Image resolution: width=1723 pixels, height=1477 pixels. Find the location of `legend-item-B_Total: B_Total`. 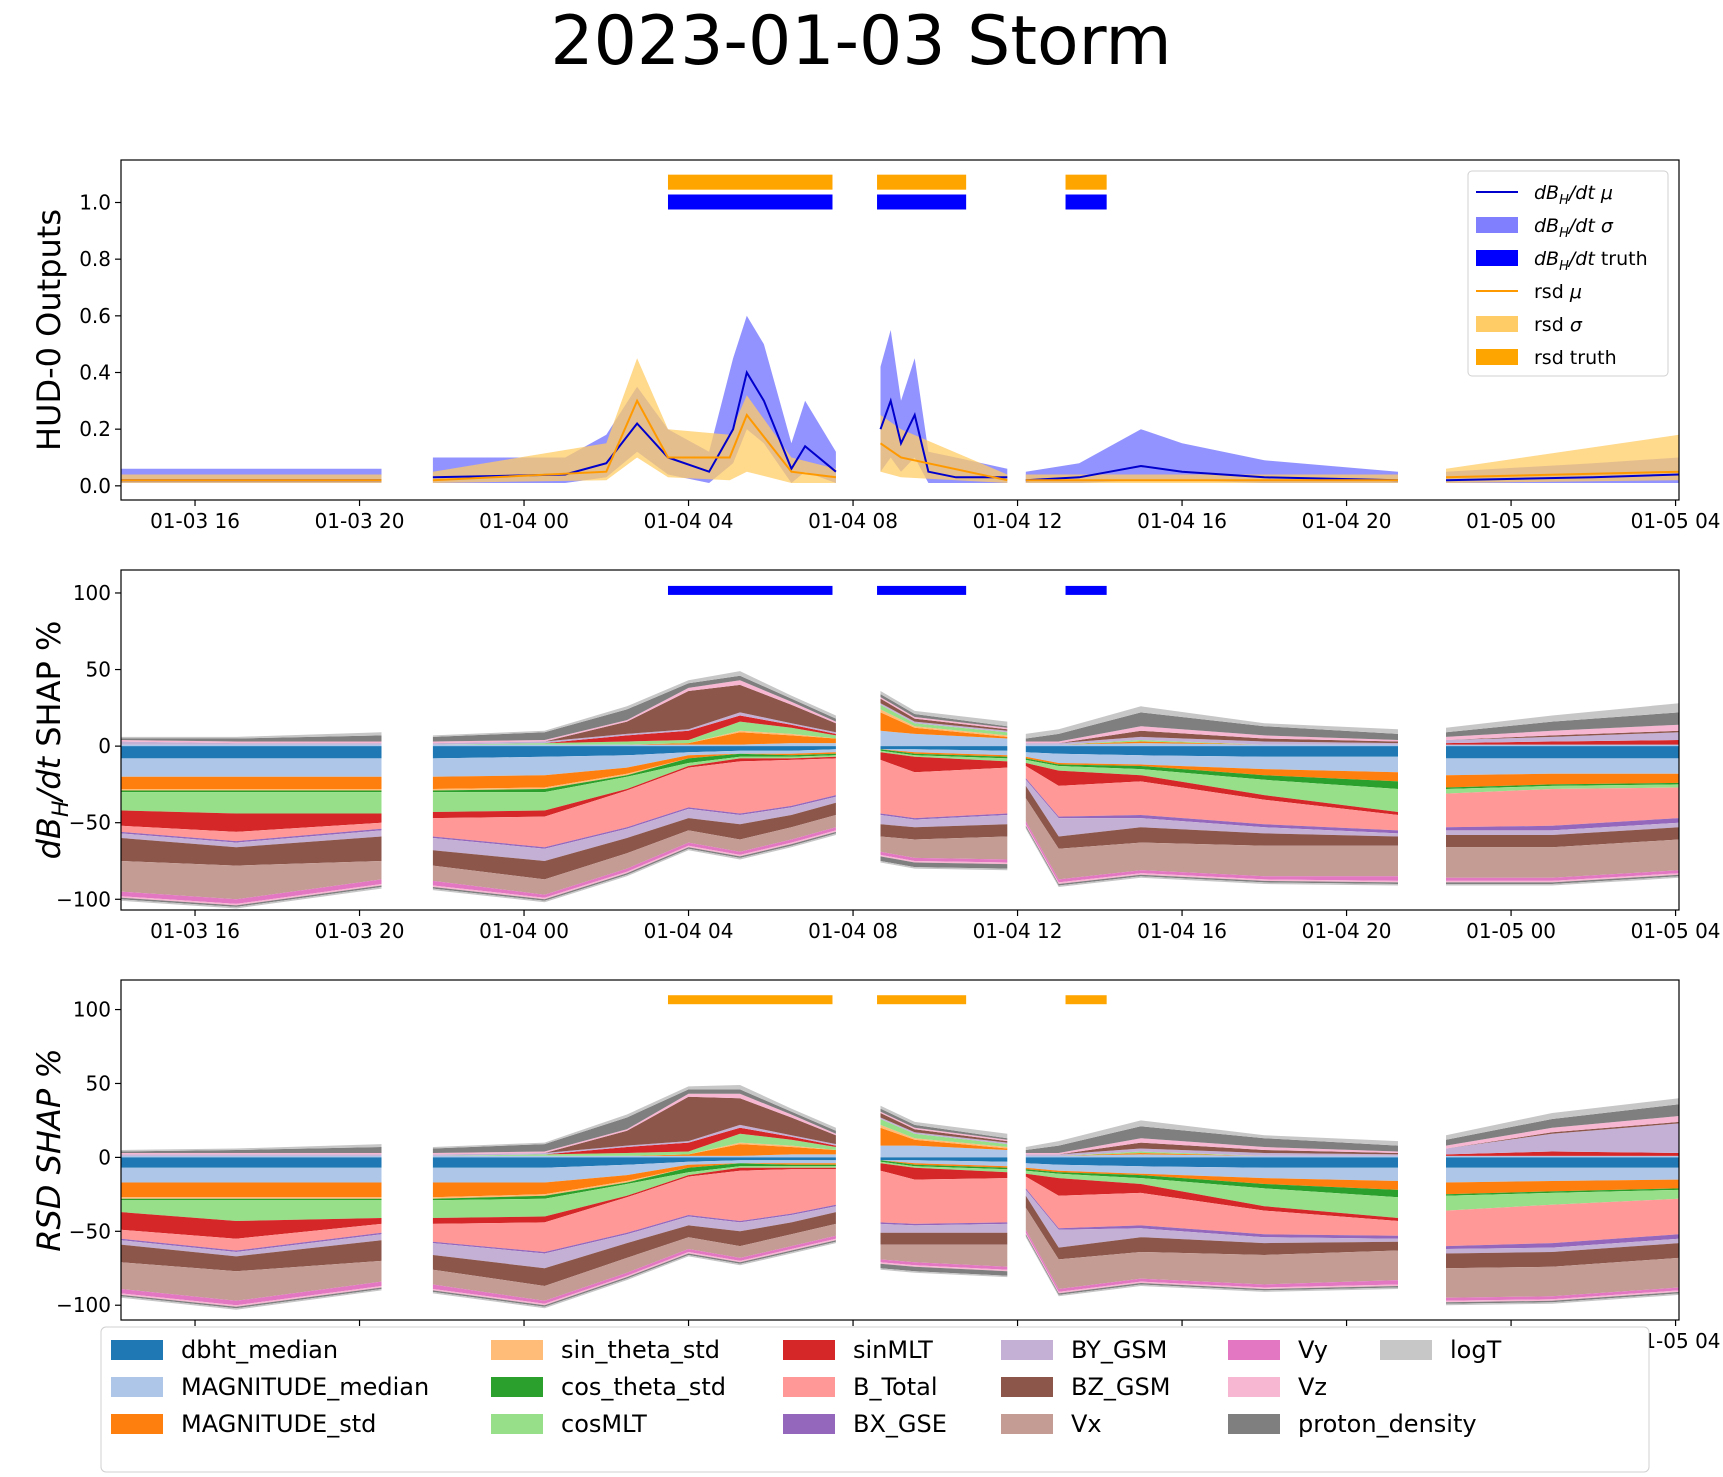

legend-item-B_Total: B_Total is located at coordinates (860, 1387).